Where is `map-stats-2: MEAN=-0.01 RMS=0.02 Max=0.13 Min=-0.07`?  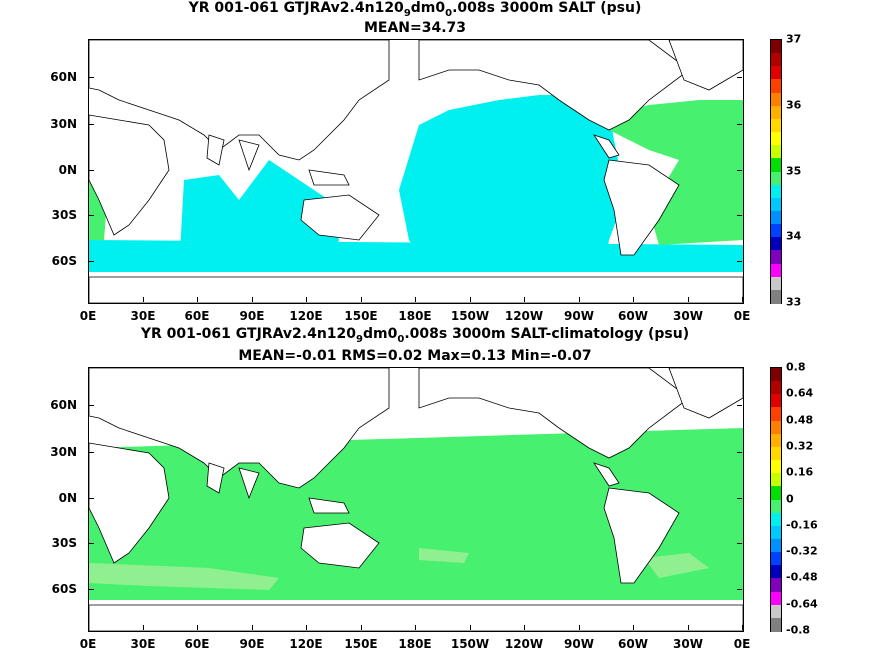 map-stats-2: MEAN=-0.01 RMS=0.02 Max=0.13 Min=-0.07 is located at coordinates (415, 356).